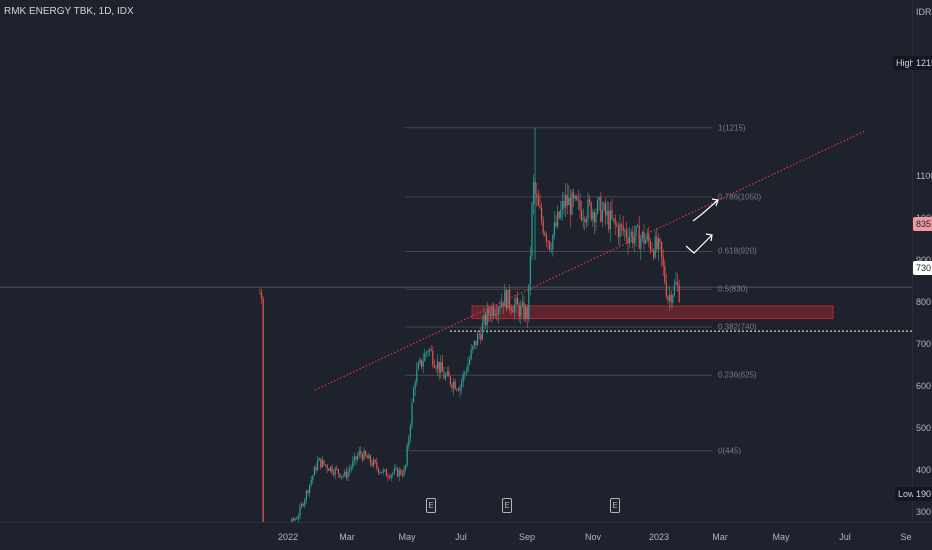 The width and height of the screenshot is (932, 550). What do you see at coordinates (737, 375) in the screenshot?
I see `fib-level-label: 0.236(625)` at bounding box center [737, 375].